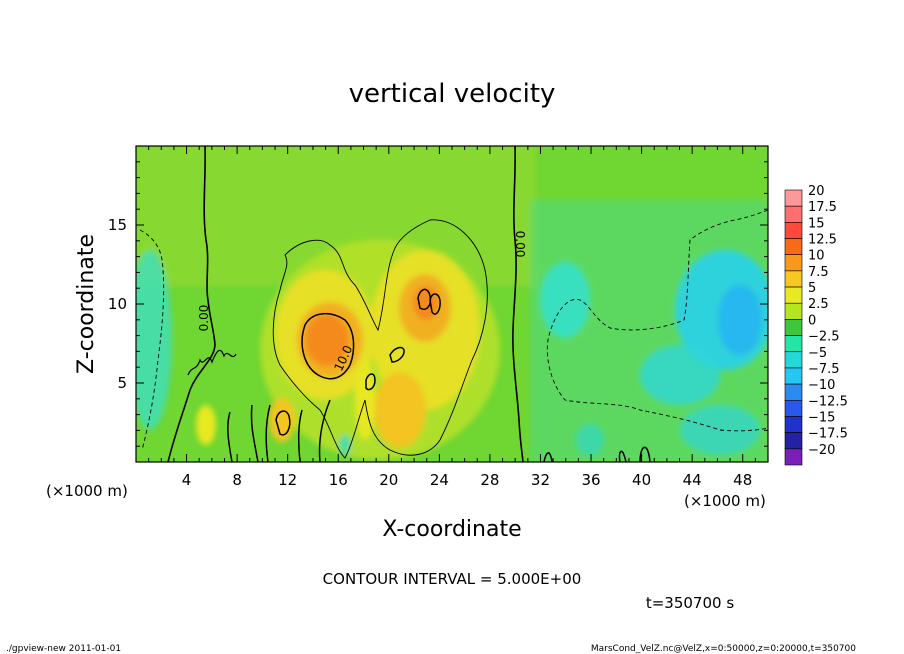 The width and height of the screenshot is (904, 654). What do you see at coordinates (63, 649) in the screenshot?
I see `footer-left: ./gpview-new 2011-01-01` at bounding box center [63, 649].